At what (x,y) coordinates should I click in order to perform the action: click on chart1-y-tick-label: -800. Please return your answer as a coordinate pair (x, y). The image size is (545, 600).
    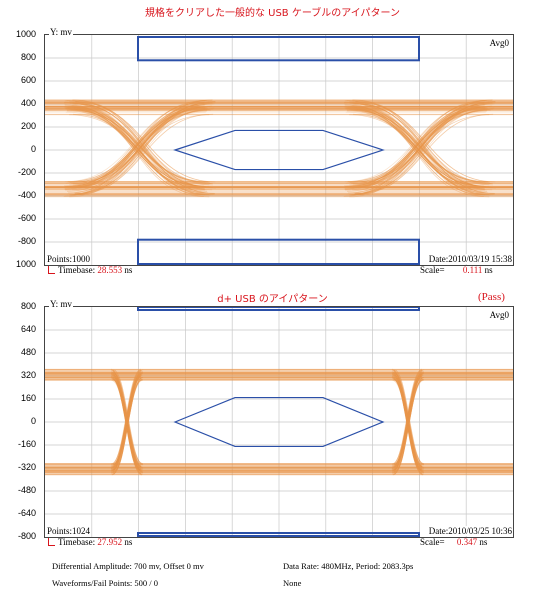
    Looking at the image, I should click on (26, 241).